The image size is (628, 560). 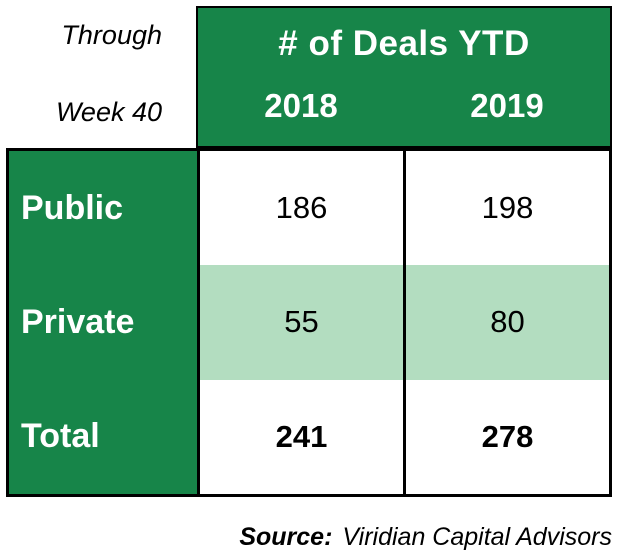 I want to click on cell-private-2018: 55, so click(x=301, y=322).